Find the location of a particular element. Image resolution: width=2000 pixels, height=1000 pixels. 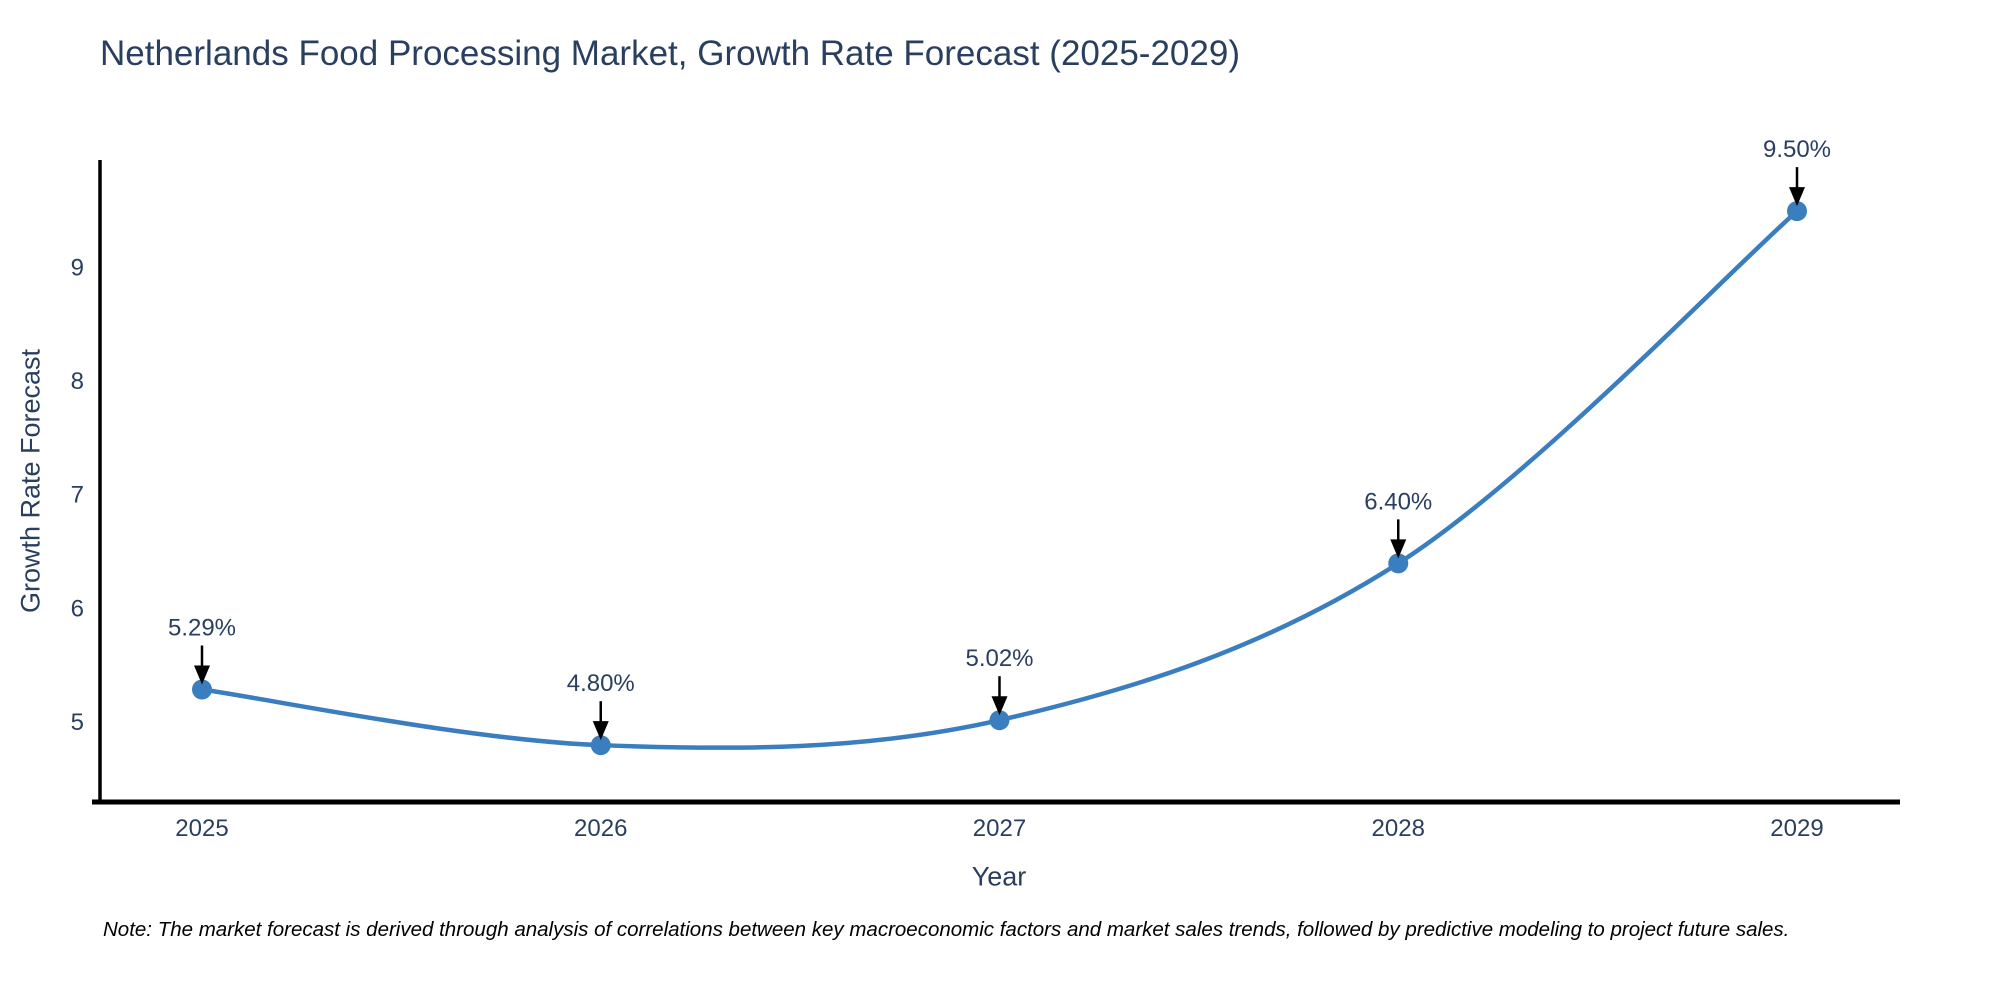

point-annotation-label: 5.02% is located at coordinates (999, 658).